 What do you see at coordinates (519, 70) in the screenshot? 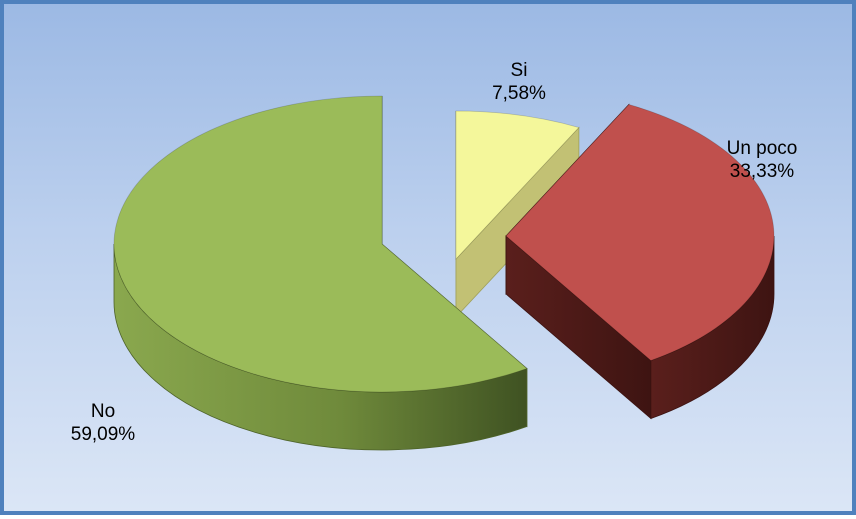
I see `label-si-name: Si` at bounding box center [519, 70].